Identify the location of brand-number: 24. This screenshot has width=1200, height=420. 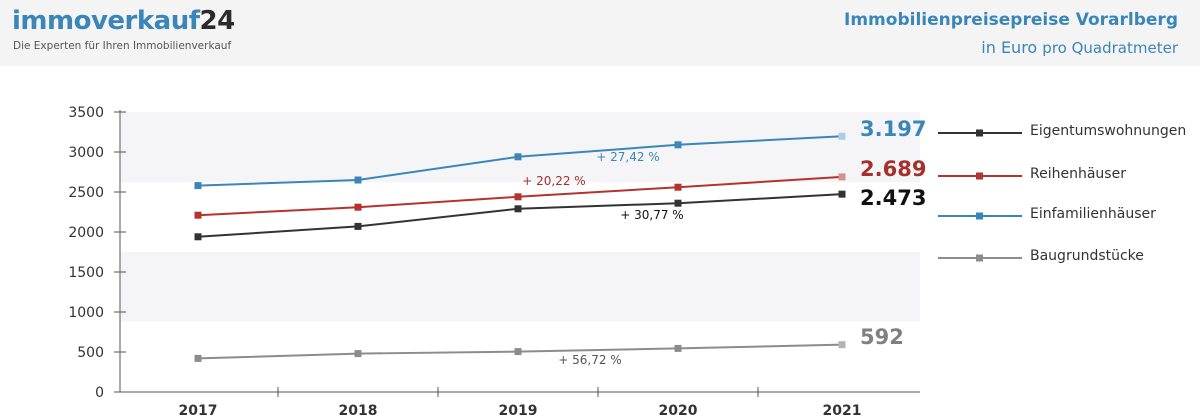
(217, 21).